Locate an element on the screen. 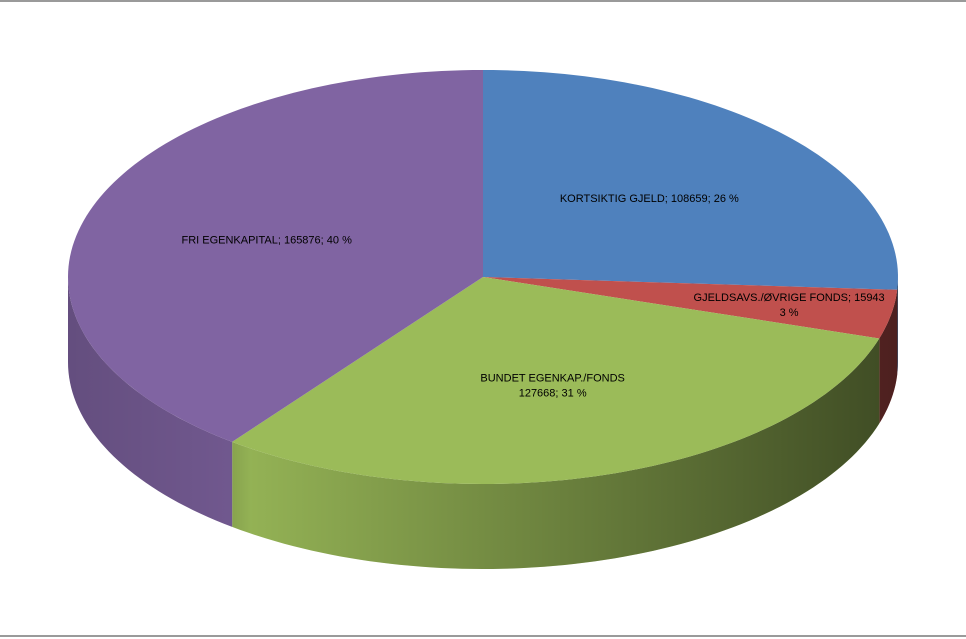  data-label: FRI EGENKAPITAL; 165876; 40 % is located at coordinates (266, 241).